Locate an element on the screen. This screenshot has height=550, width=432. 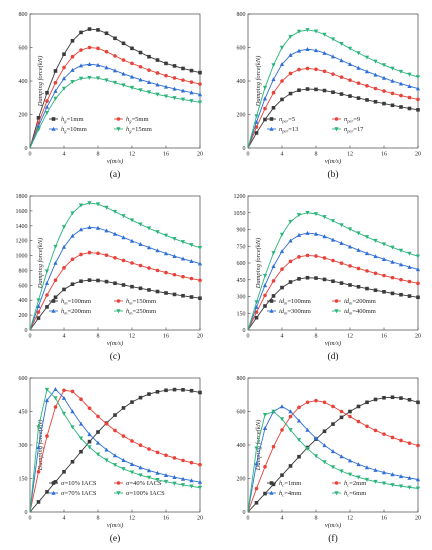
y-tick-label: 900 is located at coordinates (241, 231).